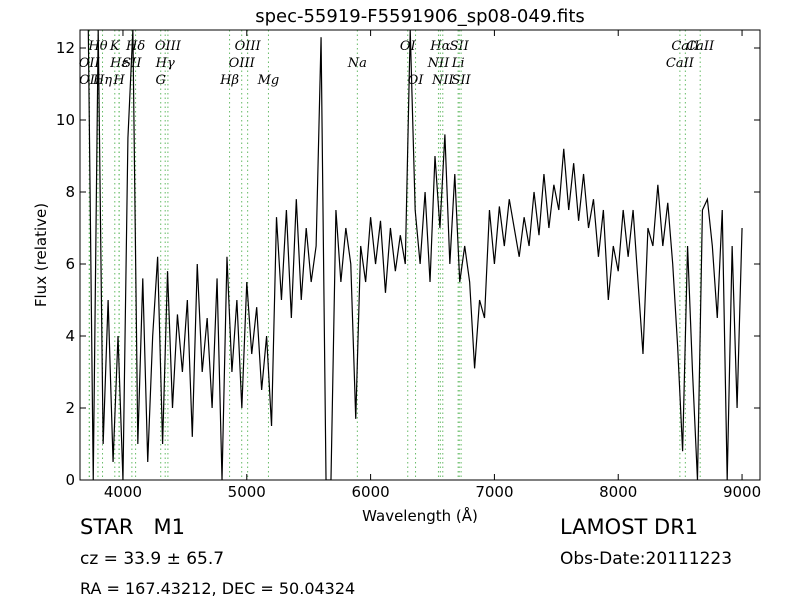 This screenshot has height=600, width=800. Describe the element at coordinates (165, 63) in the screenshot. I see `spectral-line-label: Hγ` at that location.